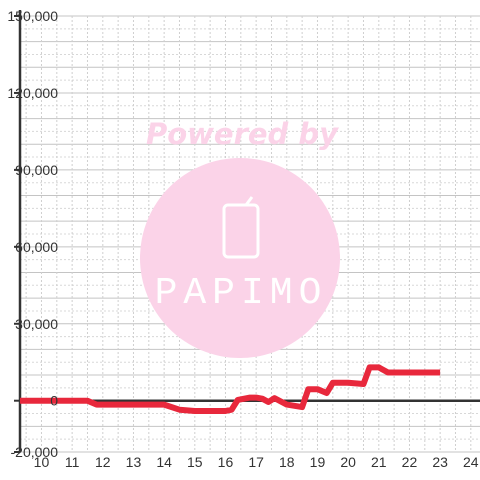  I want to click on watermark-logo-text: PAPIMO, so click(241, 293).